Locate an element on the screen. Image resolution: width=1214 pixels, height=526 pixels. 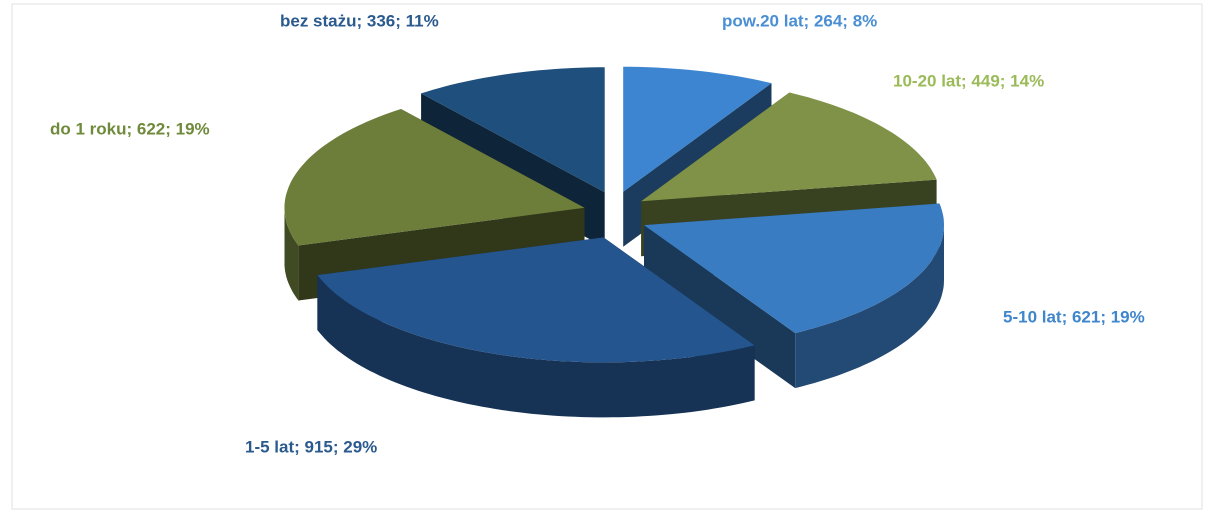
data-label: bez stażu; 336; 11% is located at coordinates (359, 20).